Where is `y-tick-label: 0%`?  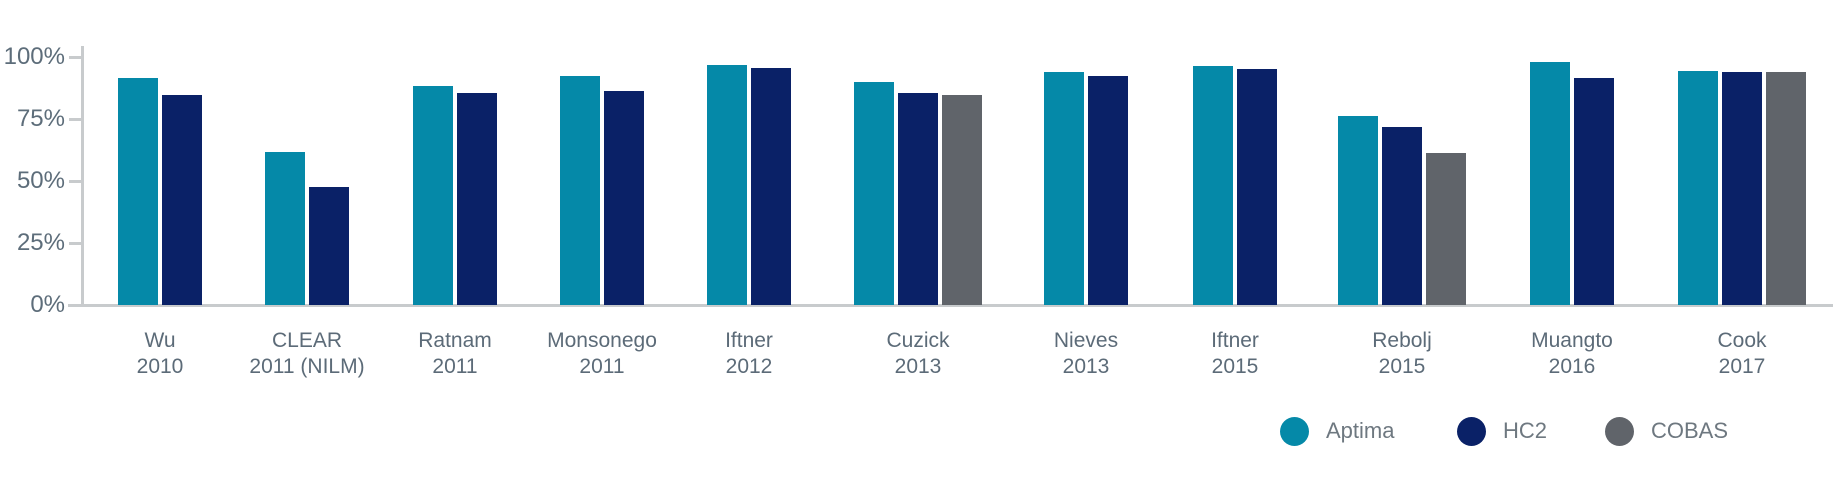 y-tick-label: 0% is located at coordinates (47, 304).